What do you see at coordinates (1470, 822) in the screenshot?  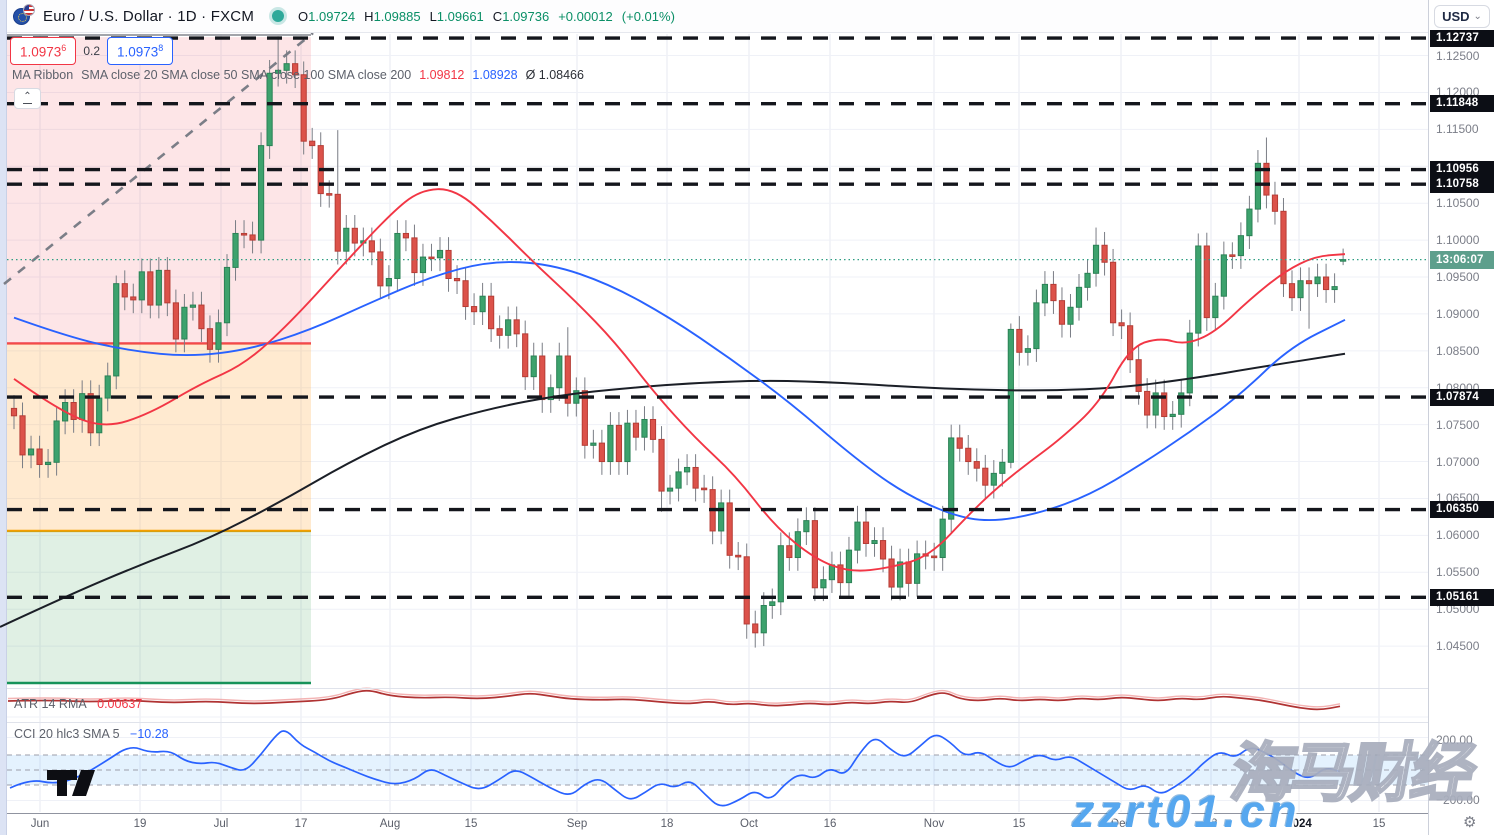 I see `gear-icon: ⚙` at bounding box center [1470, 822].